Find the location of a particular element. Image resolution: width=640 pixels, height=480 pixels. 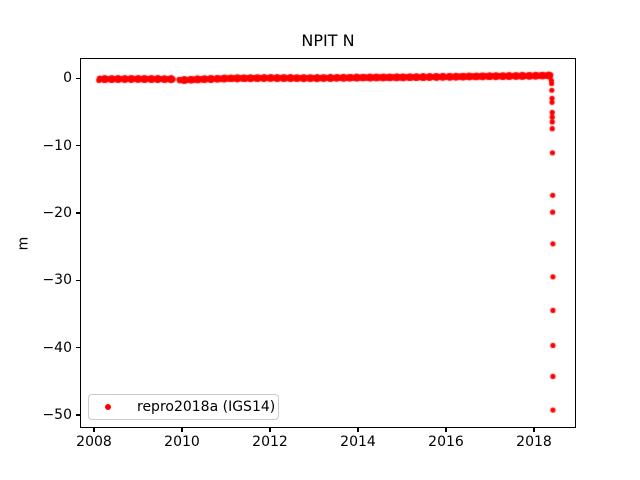

y-tick-label: −50 is located at coordinates (57, 415).